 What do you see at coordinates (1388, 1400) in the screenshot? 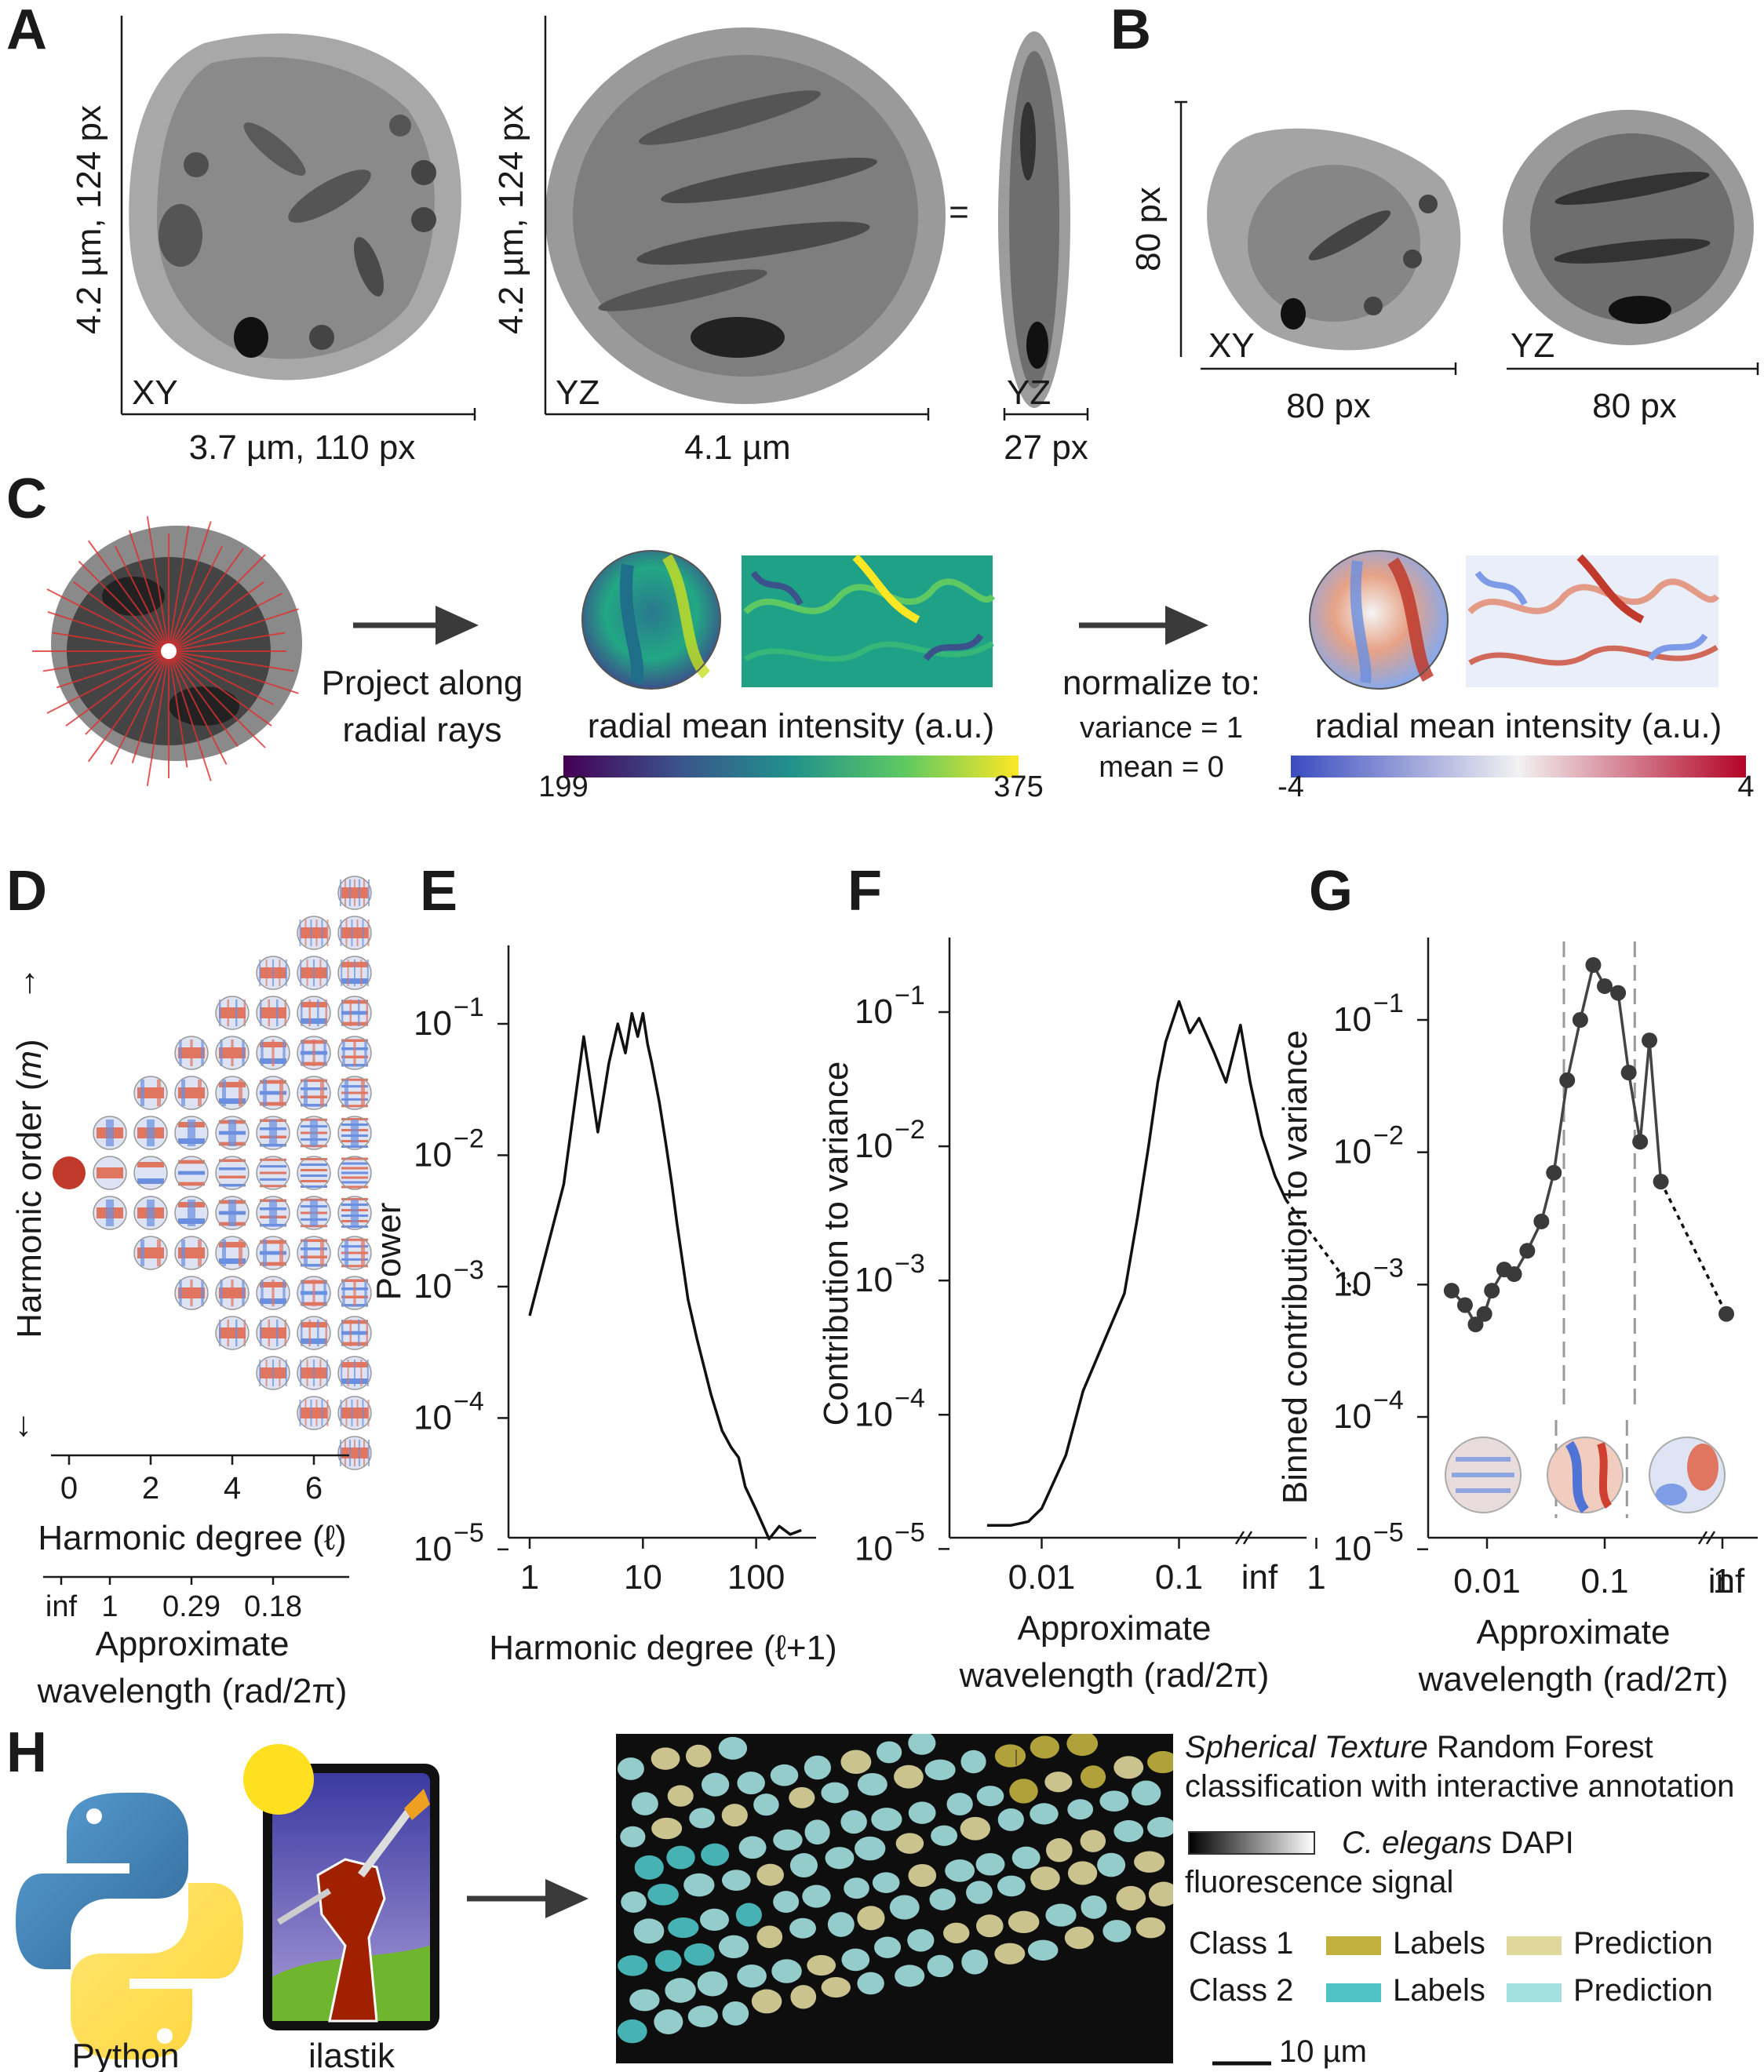
I see `g-ytick-exp: −4` at bounding box center [1388, 1400].